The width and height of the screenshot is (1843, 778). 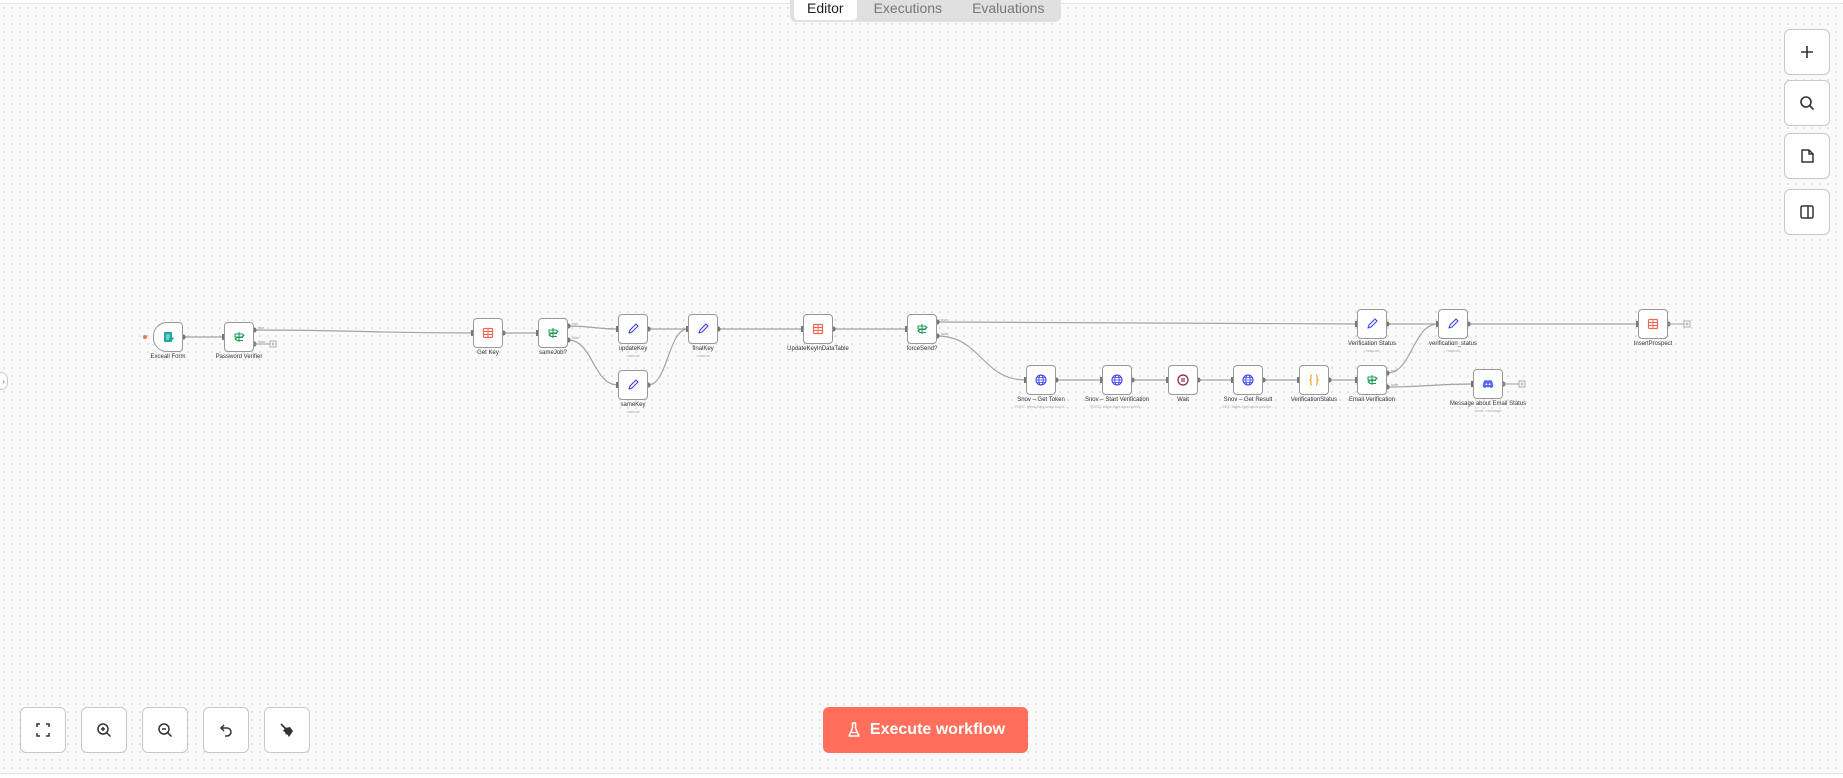 I want to click on search-nodes-button, so click(x=1807, y=103).